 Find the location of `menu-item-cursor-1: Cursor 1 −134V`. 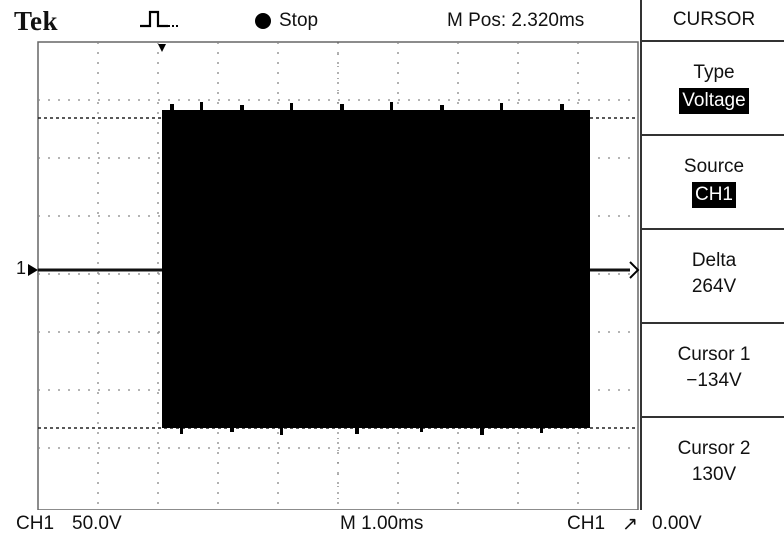

menu-item-cursor-1: Cursor 1 −134V is located at coordinates (713, 371).